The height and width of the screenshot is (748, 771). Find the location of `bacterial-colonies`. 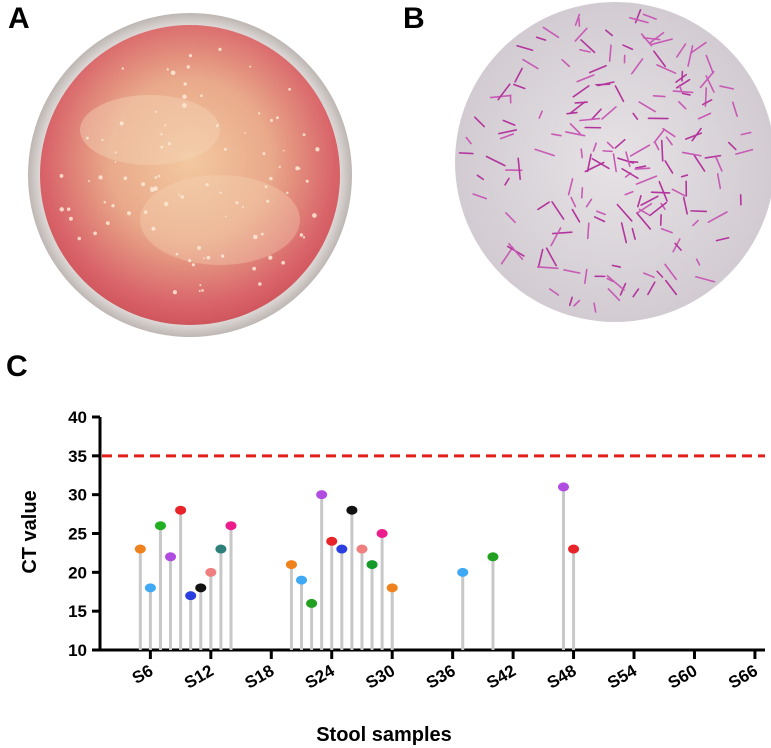

bacterial-colonies is located at coordinates (189, 171).